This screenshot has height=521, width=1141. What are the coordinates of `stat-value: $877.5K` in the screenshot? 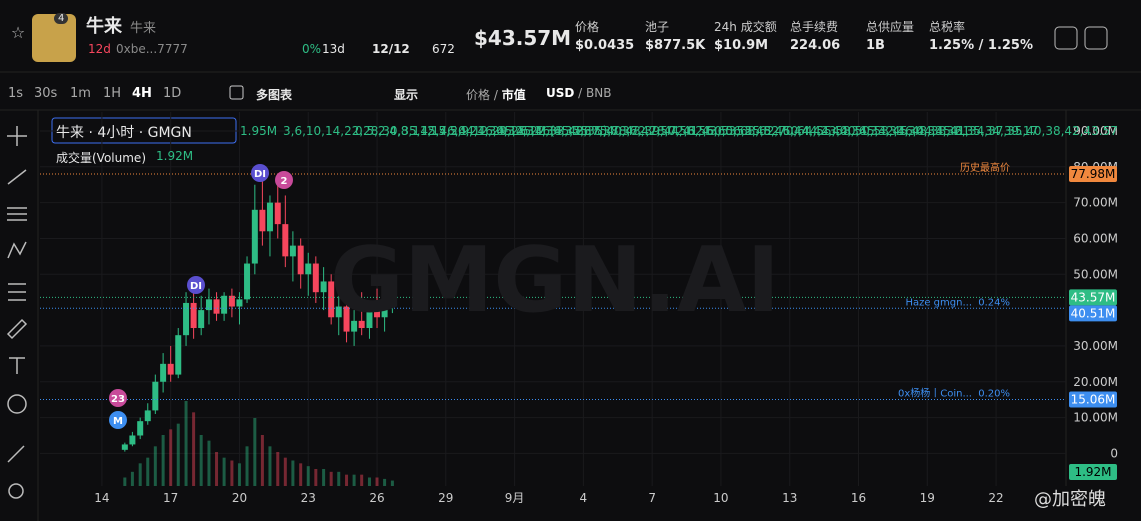 It's located at (675, 45).